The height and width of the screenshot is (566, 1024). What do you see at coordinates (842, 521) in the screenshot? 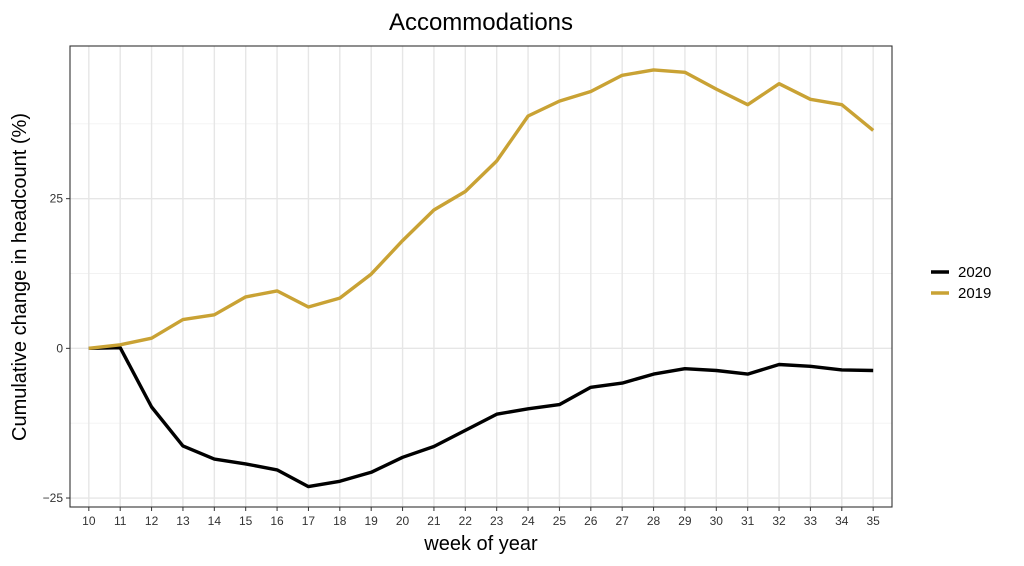
I see `x-tick-label: 34` at bounding box center [842, 521].